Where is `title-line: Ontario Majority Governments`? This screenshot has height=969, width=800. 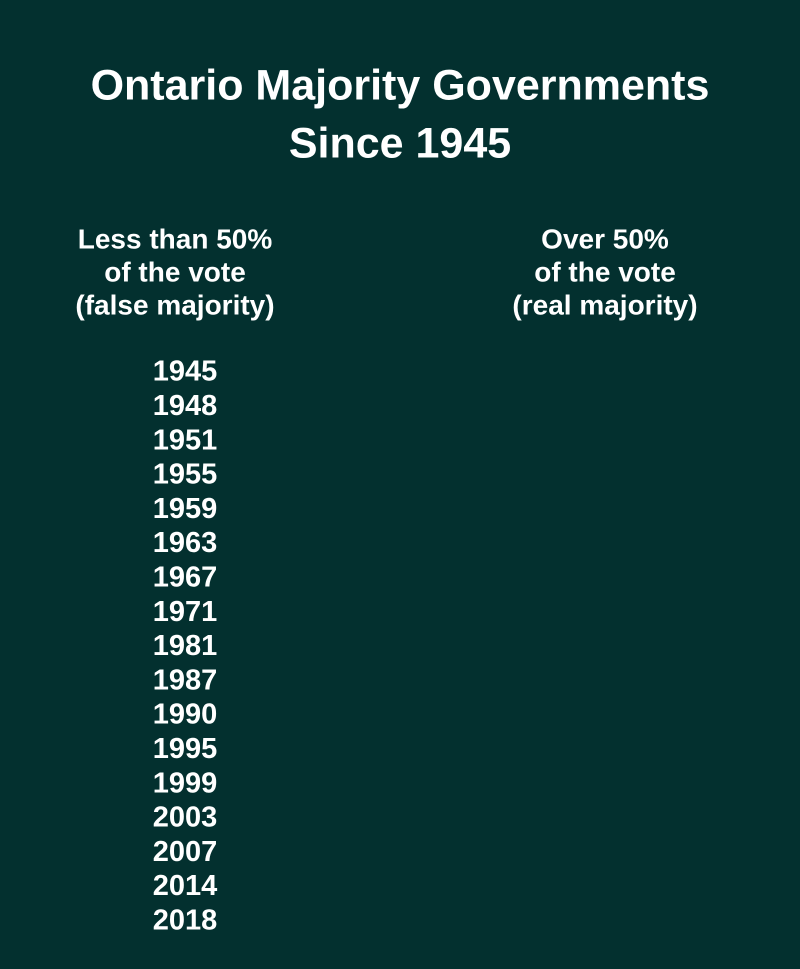
title-line: Ontario Majority Governments is located at coordinates (400, 85).